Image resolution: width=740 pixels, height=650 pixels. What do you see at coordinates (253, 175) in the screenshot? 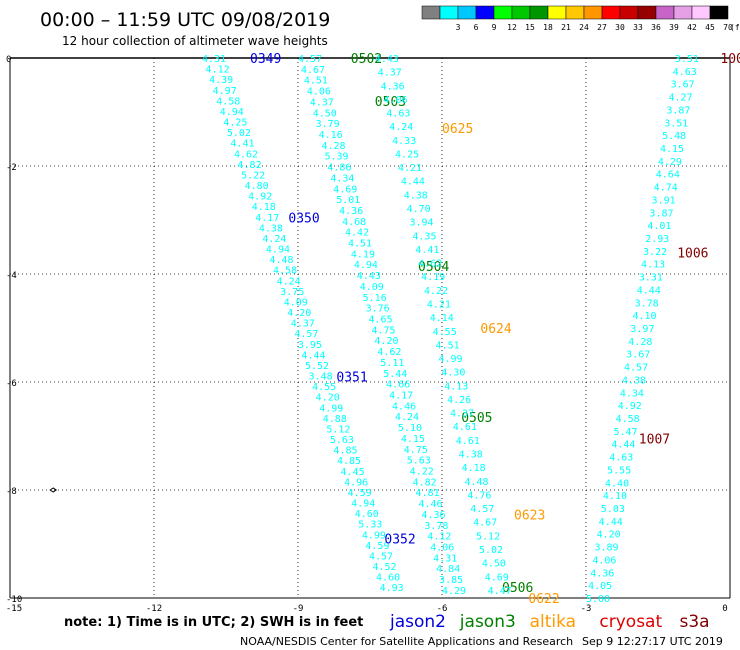
I see `swh-value-label: 5.22` at bounding box center [253, 175].